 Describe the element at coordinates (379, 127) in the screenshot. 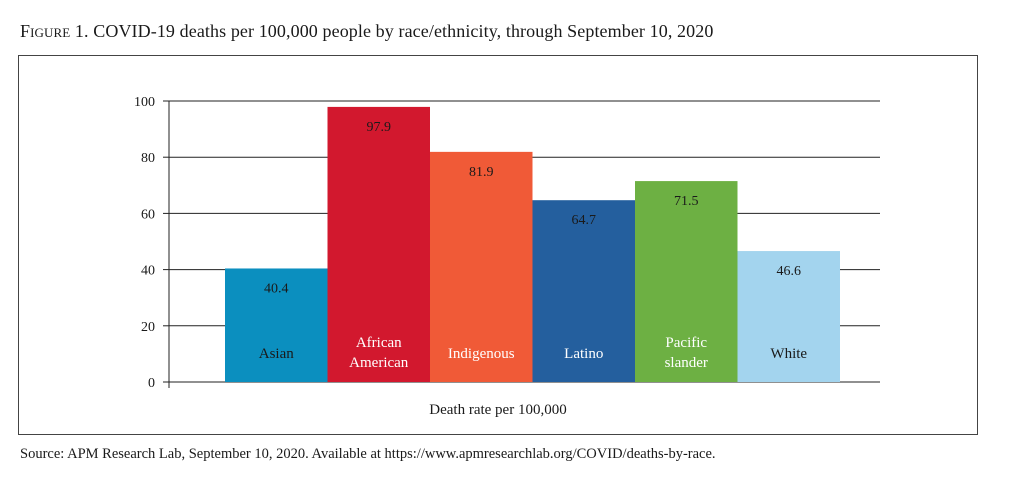

I see `bar-value-label: 97.9` at that location.